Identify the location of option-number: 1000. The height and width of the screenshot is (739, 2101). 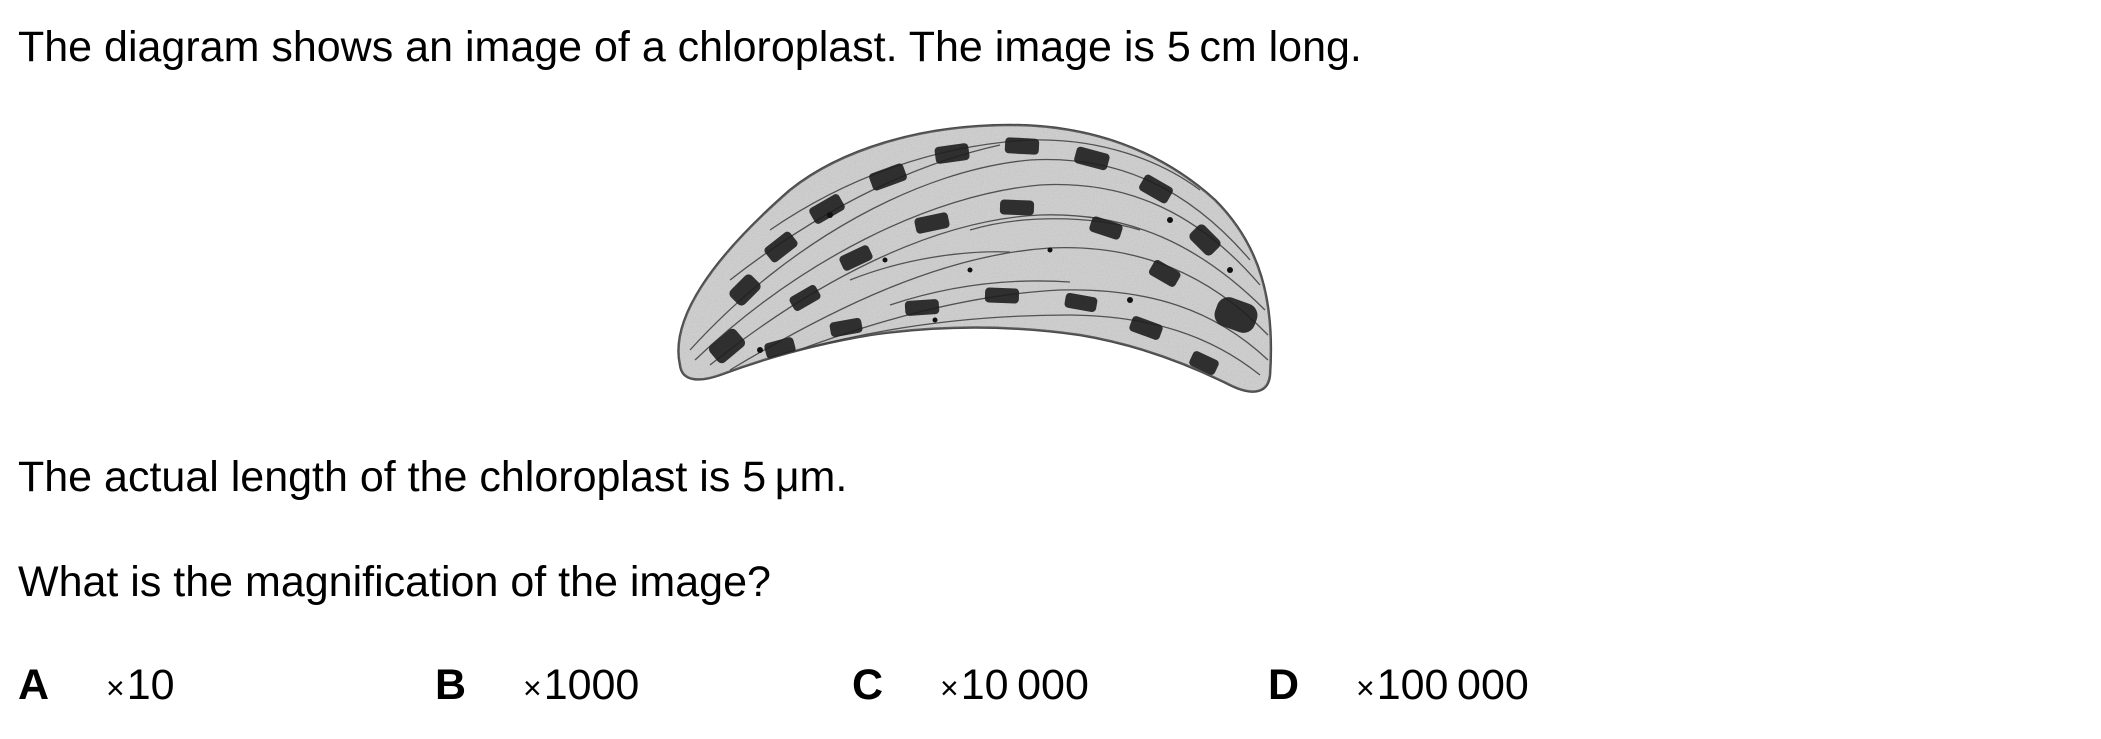
(591, 685).